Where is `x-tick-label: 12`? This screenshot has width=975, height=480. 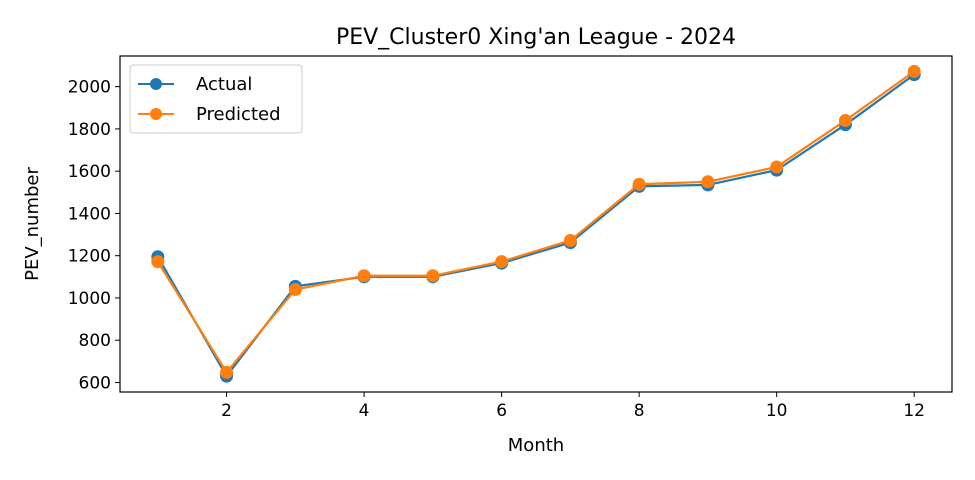 x-tick-label: 12 is located at coordinates (914, 411).